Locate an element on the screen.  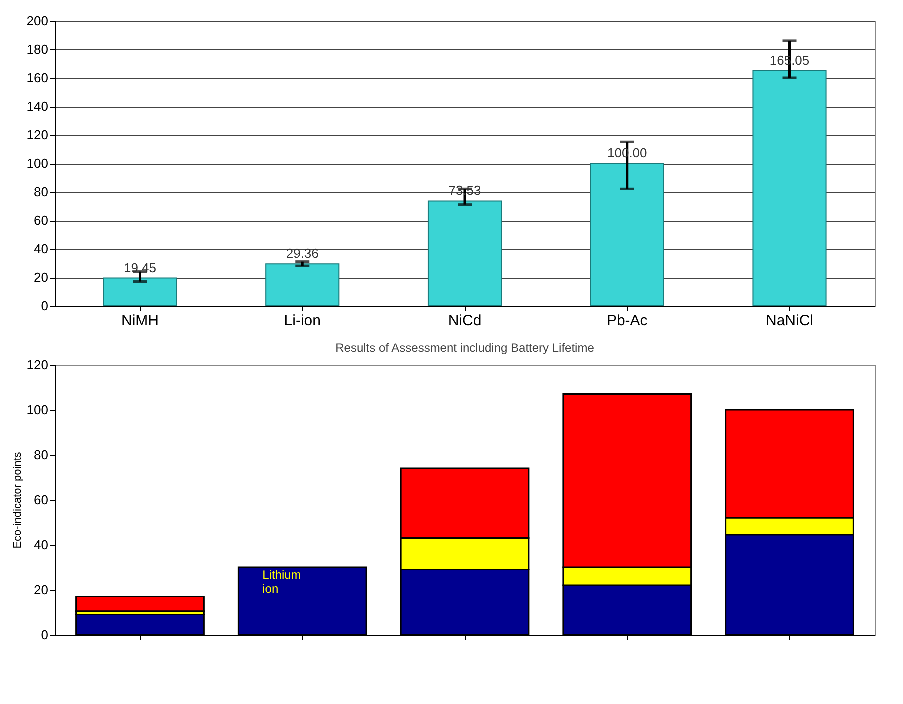
x-tick-label: NiCd is located at coordinates (465, 321).